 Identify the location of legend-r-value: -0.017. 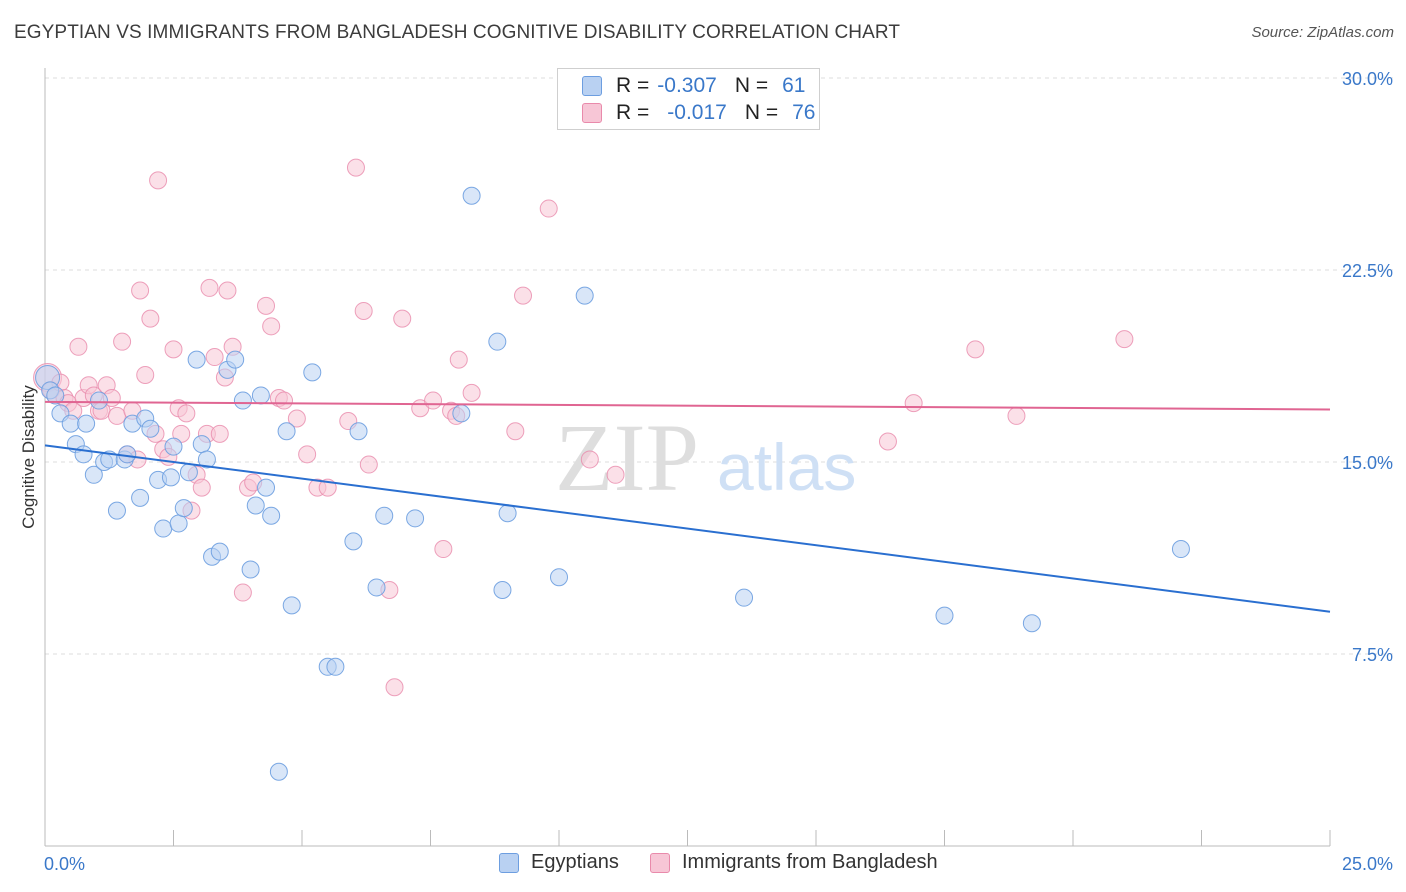
(697, 112).